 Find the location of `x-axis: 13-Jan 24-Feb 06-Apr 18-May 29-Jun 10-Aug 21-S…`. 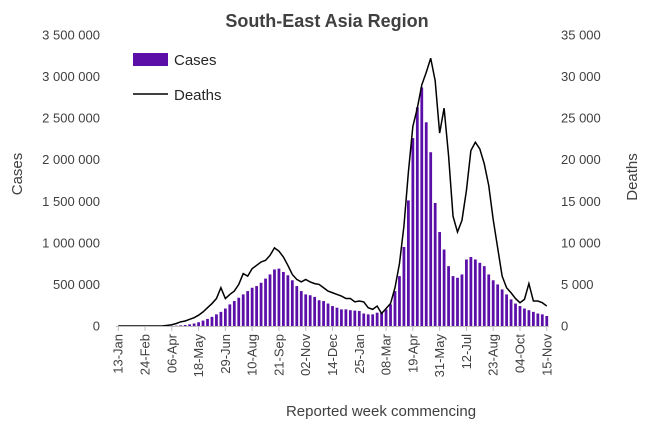

x-axis: 13-Jan 24-Feb 06-Apr 18-May 29-Jun 10-Aug 21-S… is located at coordinates (332, 352).